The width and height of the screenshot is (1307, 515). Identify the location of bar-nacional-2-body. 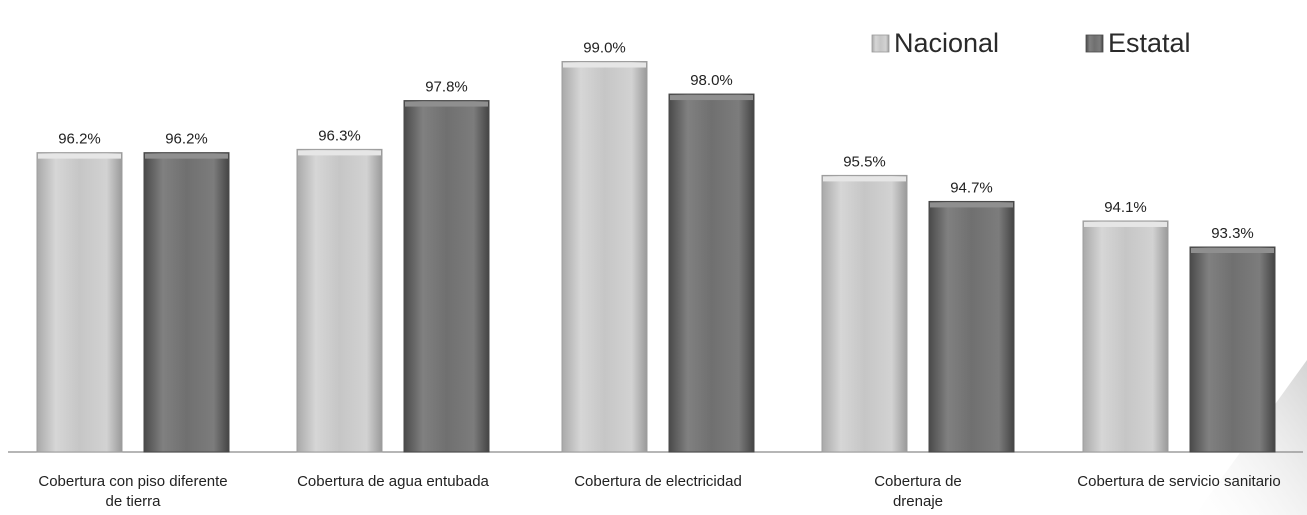
(604, 257).